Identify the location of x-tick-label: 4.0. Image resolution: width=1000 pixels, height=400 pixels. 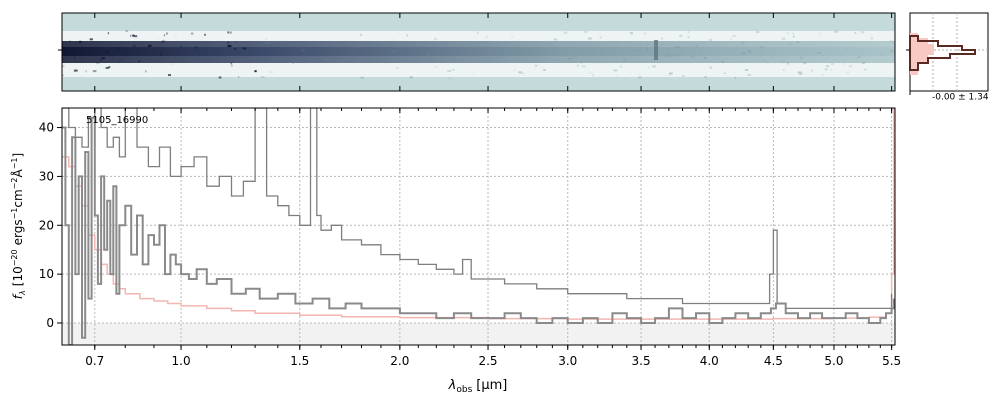
(709, 361).